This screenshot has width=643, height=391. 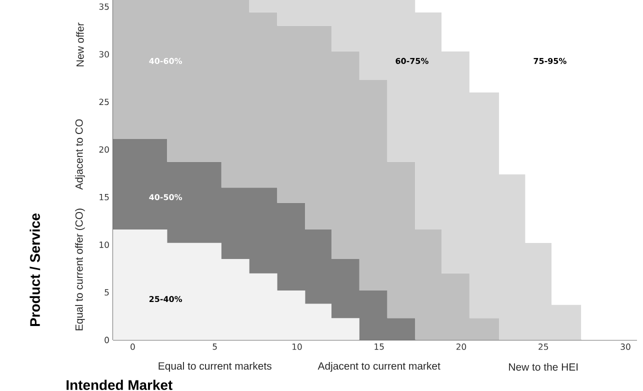 I want to click on x-axis-title: Intended Market, so click(x=119, y=385).